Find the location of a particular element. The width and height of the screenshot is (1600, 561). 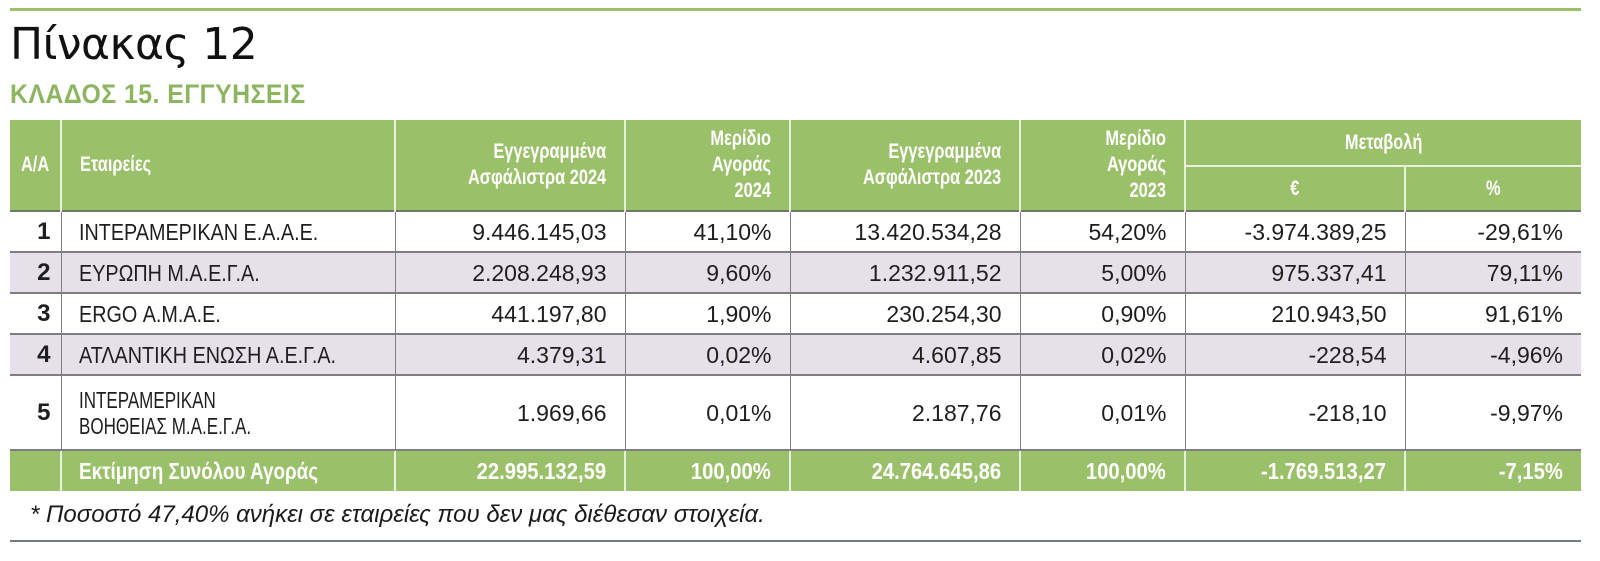

header-premiums-2023: Εγγεγραμμένα Ασφάλιστρα 2023 is located at coordinates (905, 165).